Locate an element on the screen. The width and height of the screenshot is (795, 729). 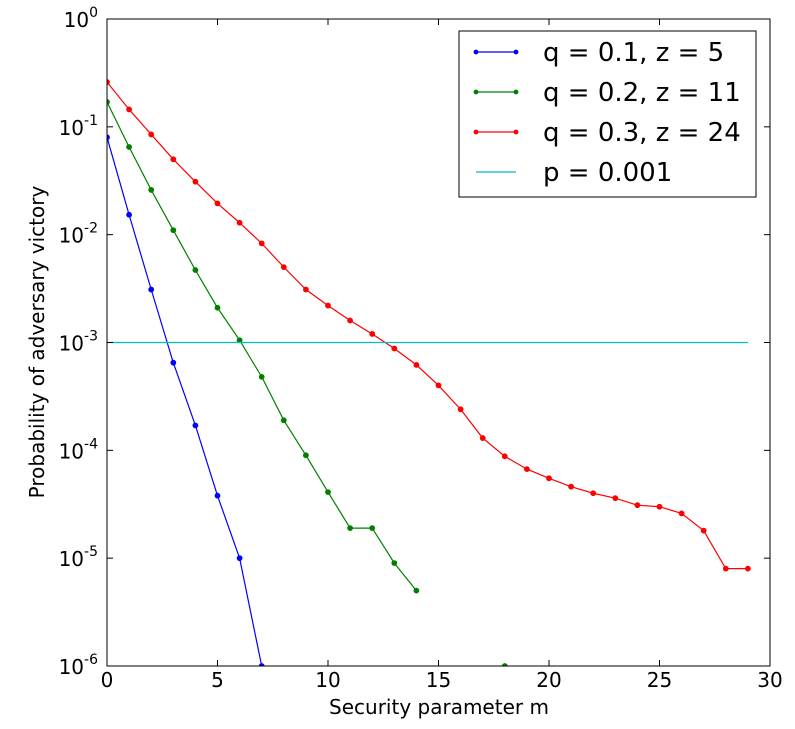
y-tick-label: 10⁻⁵ is located at coordinates (78, 557).